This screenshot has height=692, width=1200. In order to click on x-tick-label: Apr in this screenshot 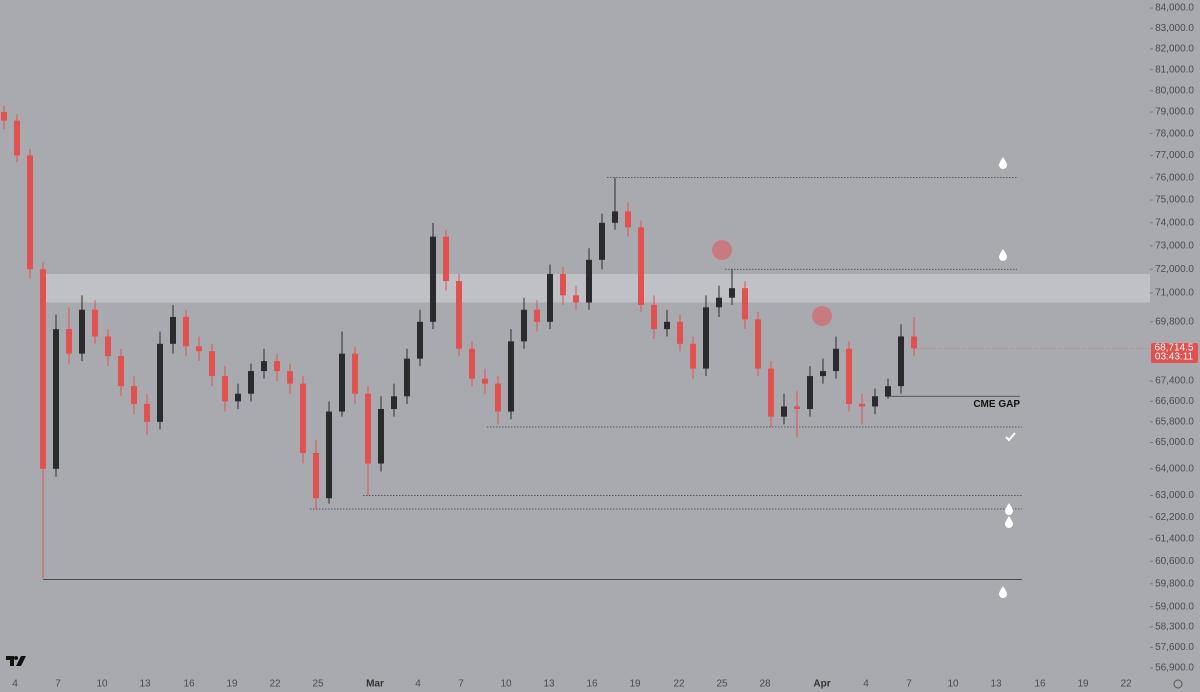, I will do `click(821, 684)`.